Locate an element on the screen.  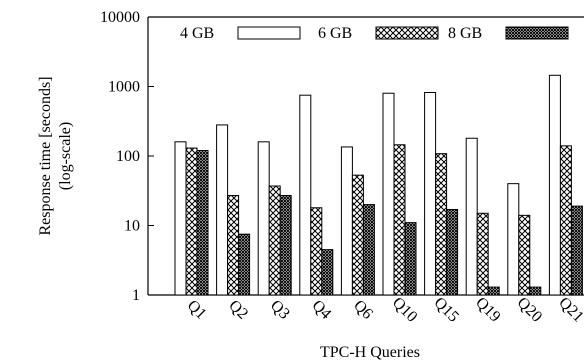
bar-q2-6gb is located at coordinates (233, 245).